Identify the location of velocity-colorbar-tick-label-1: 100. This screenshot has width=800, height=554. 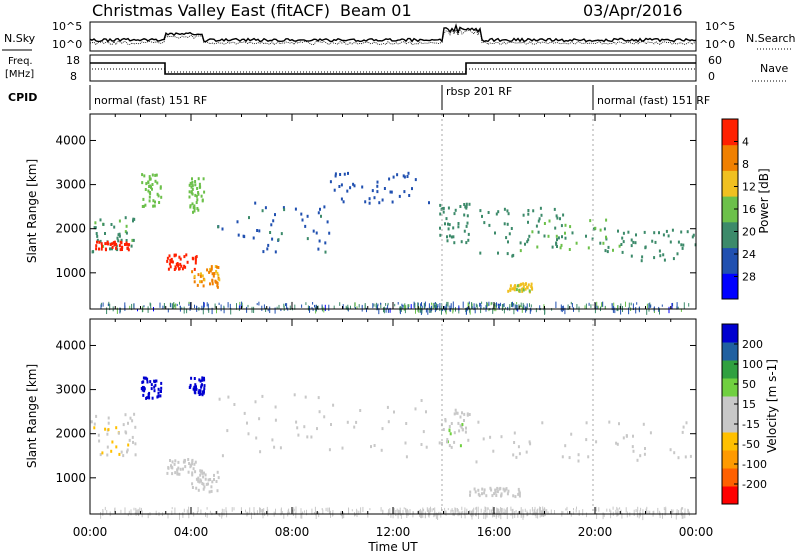
(752, 364).